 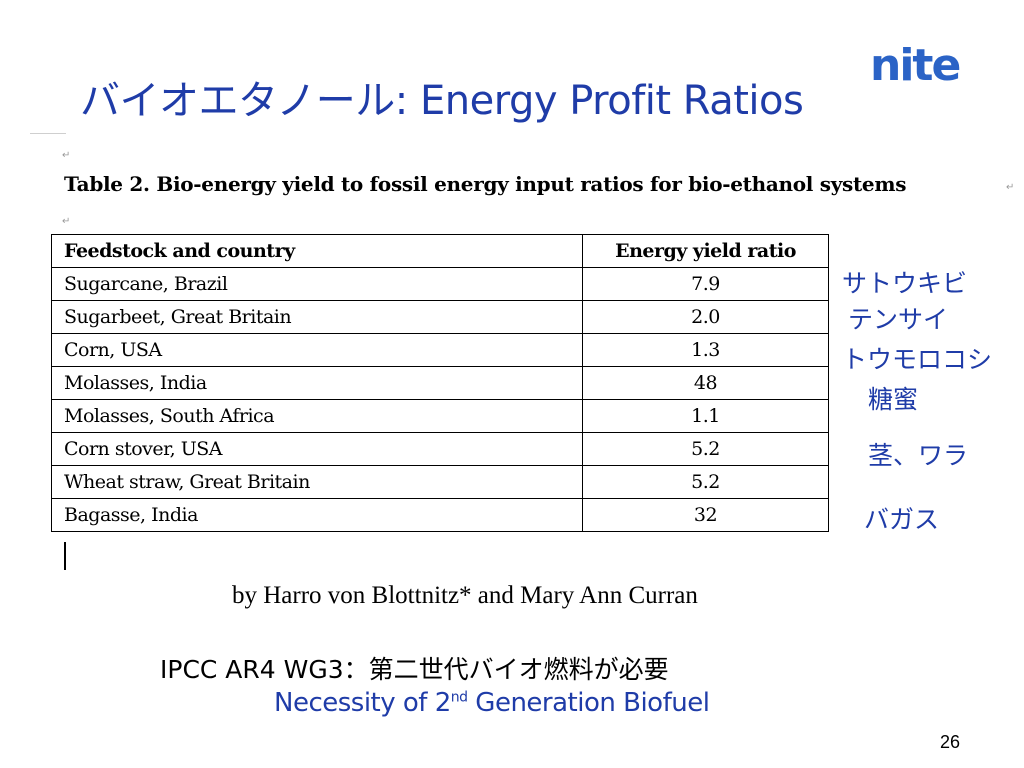 What do you see at coordinates (705, 383) in the screenshot?
I see `ratio-cell: 48` at bounding box center [705, 383].